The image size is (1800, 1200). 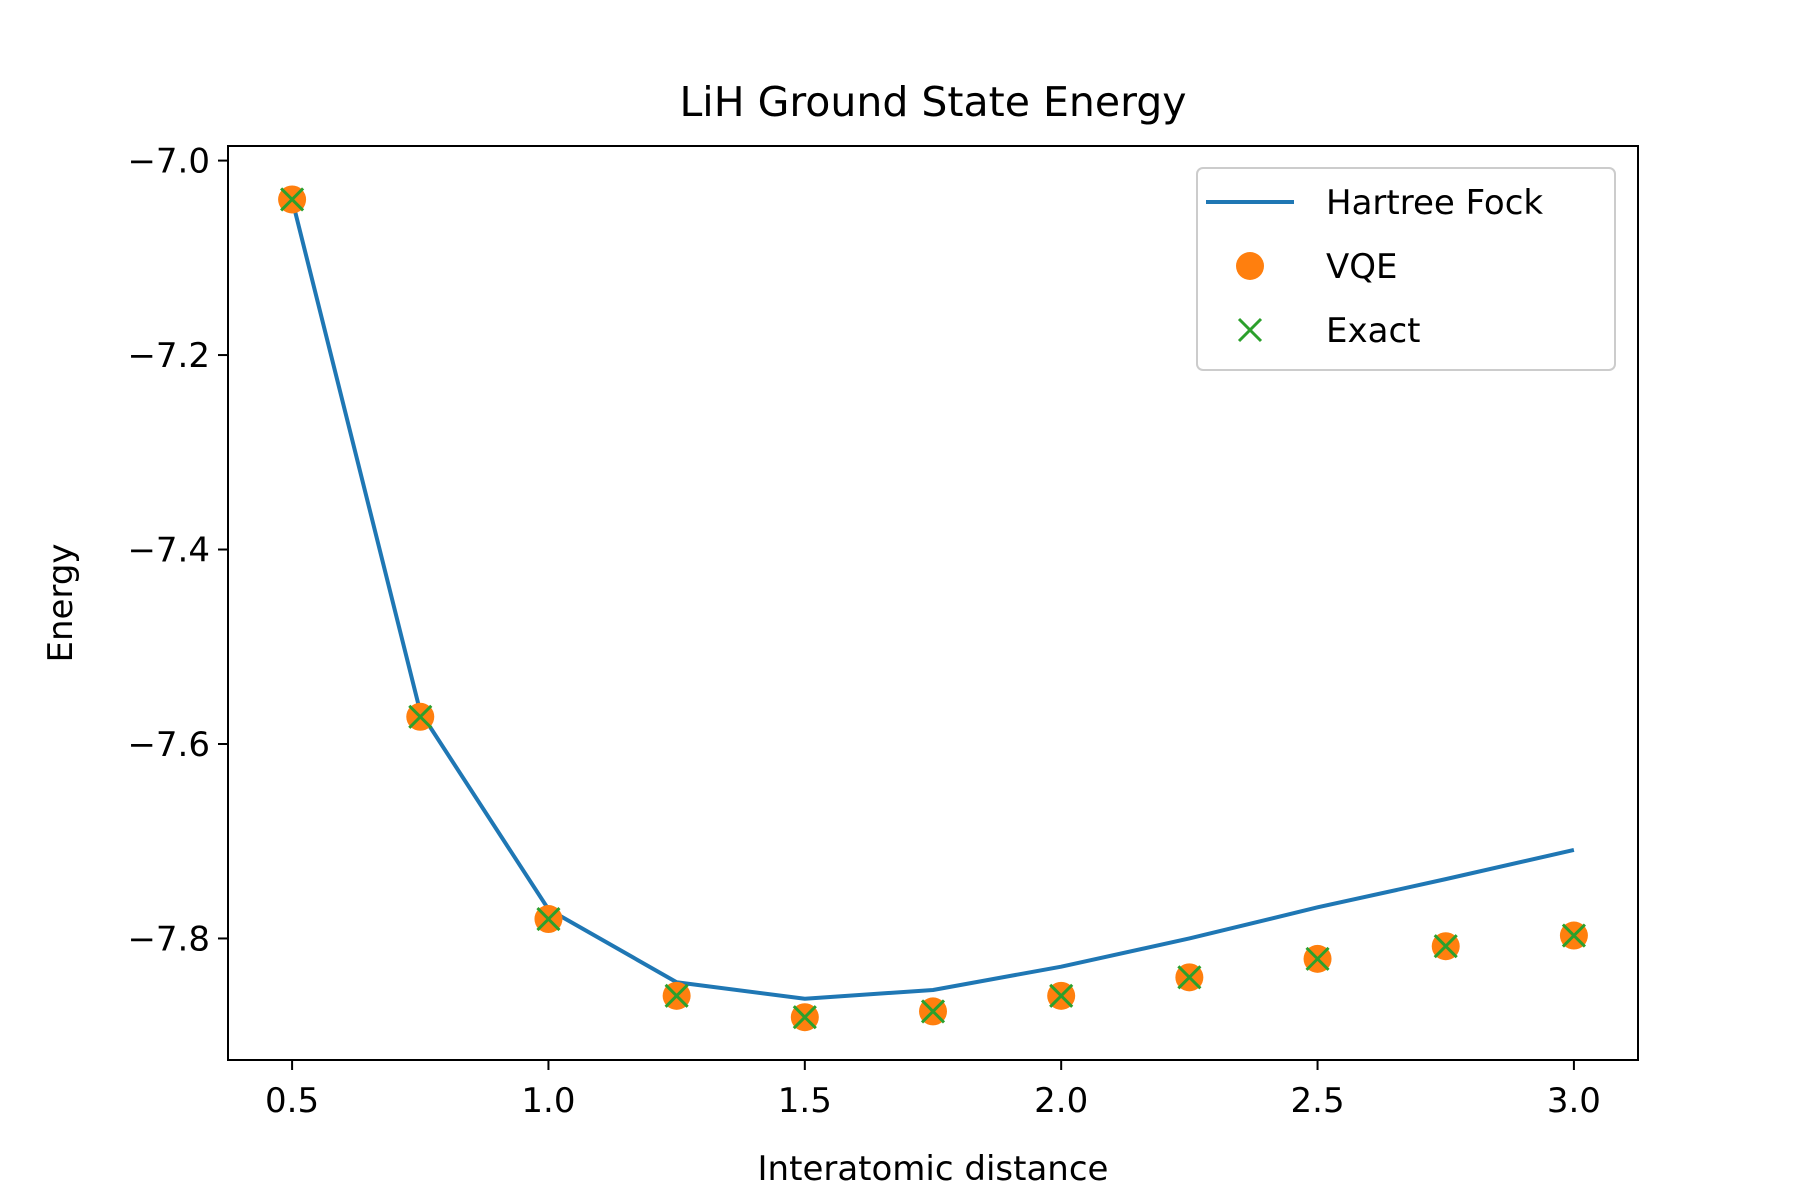 What do you see at coordinates (1574, 1101) in the screenshot?
I see `x-tick-label: 3.0` at bounding box center [1574, 1101].